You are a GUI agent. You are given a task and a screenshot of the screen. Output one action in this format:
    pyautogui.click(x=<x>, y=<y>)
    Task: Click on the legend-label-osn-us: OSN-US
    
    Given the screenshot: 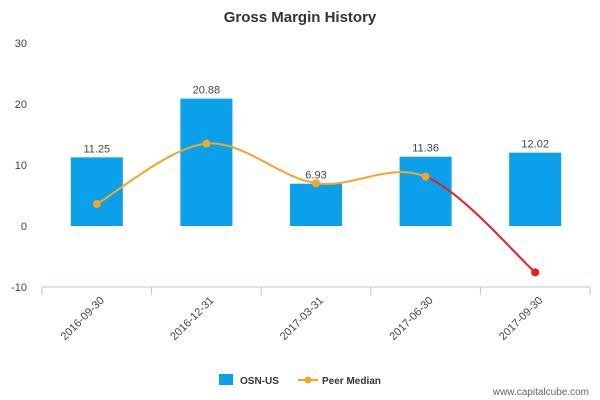 What is the action you would take?
    pyautogui.click(x=259, y=381)
    